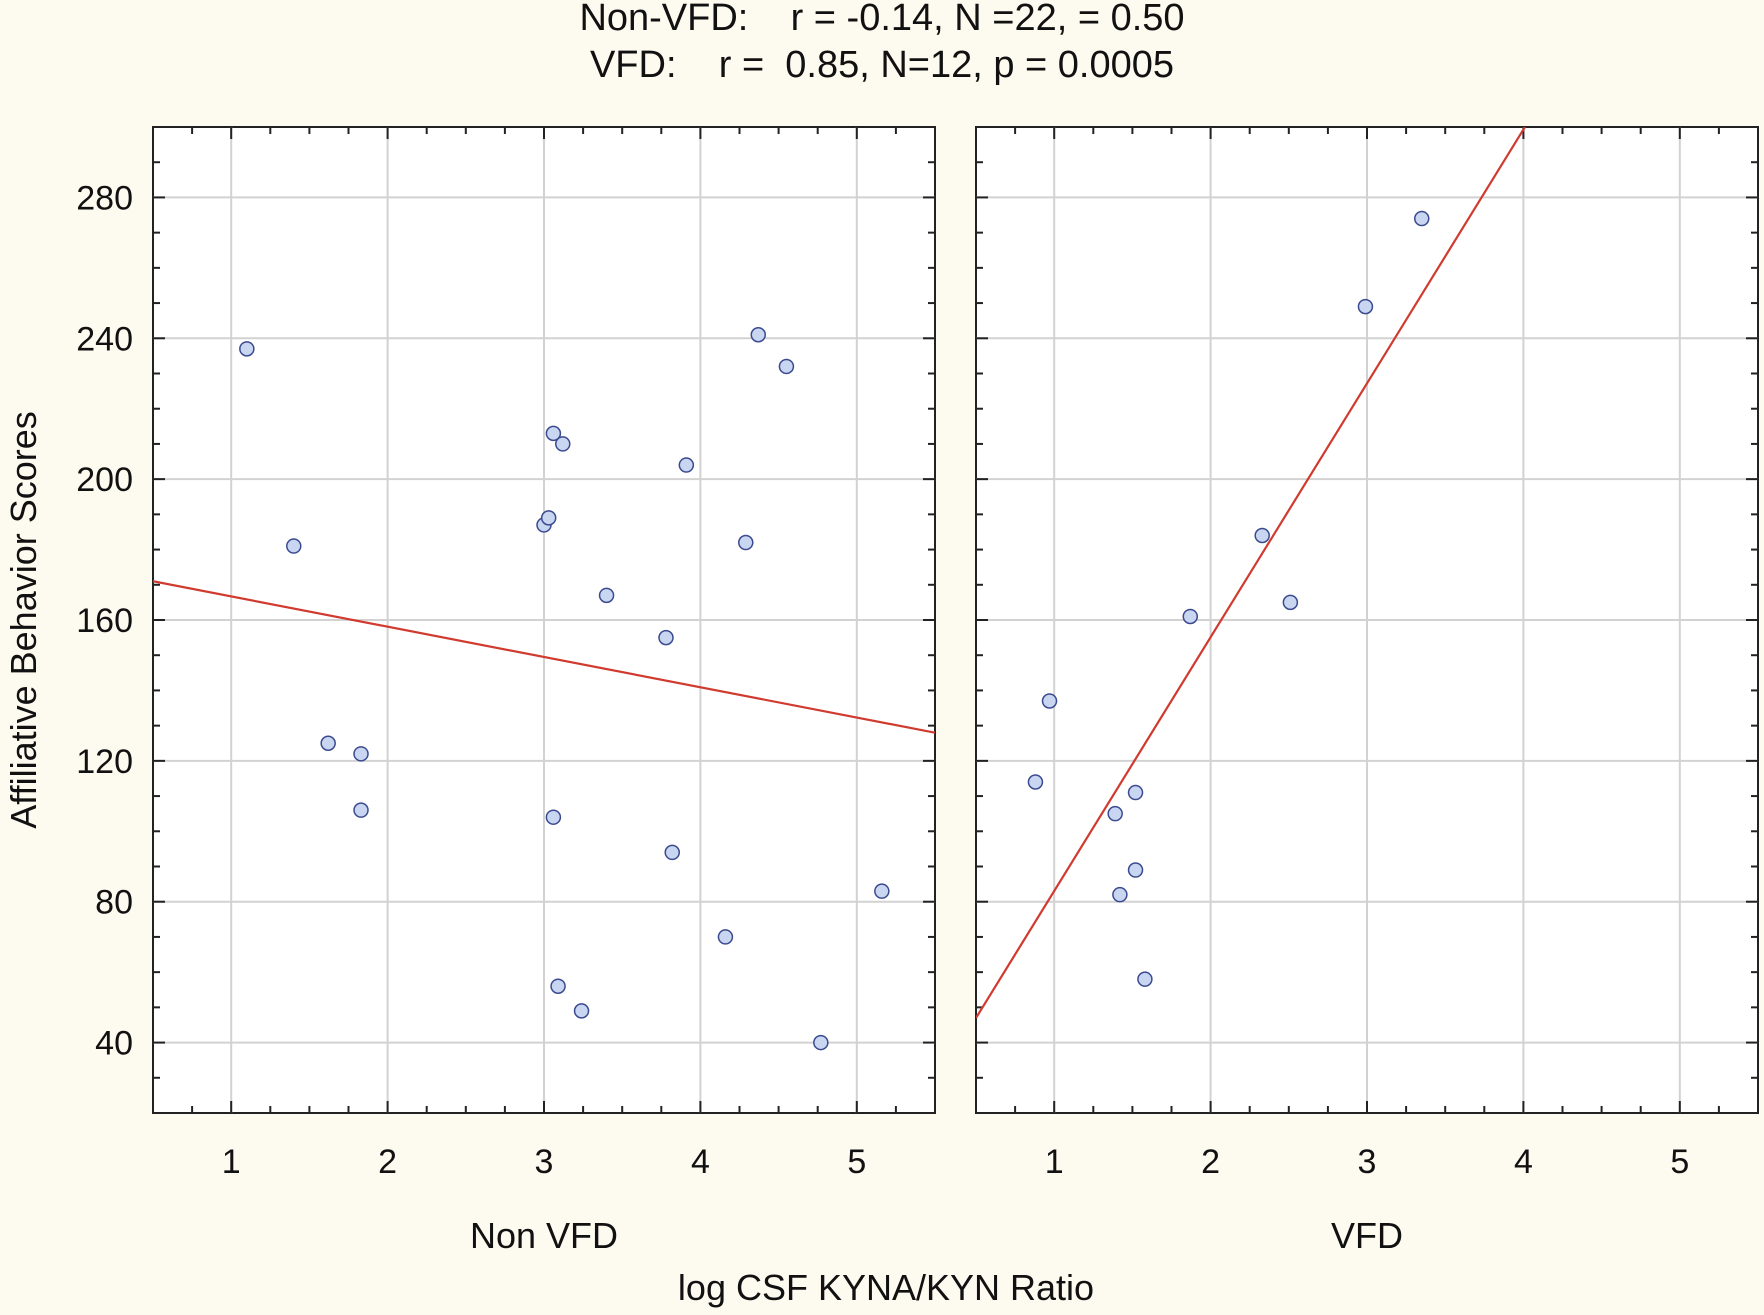 Image resolution: width=1764 pixels, height=1315 pixels. What do you see at coordinates (882, 65) in the screenshot?
I see `chart-title-line: VFD: r = 0.85, N=12, p = 0.0005` at bounding box center [882, 65].